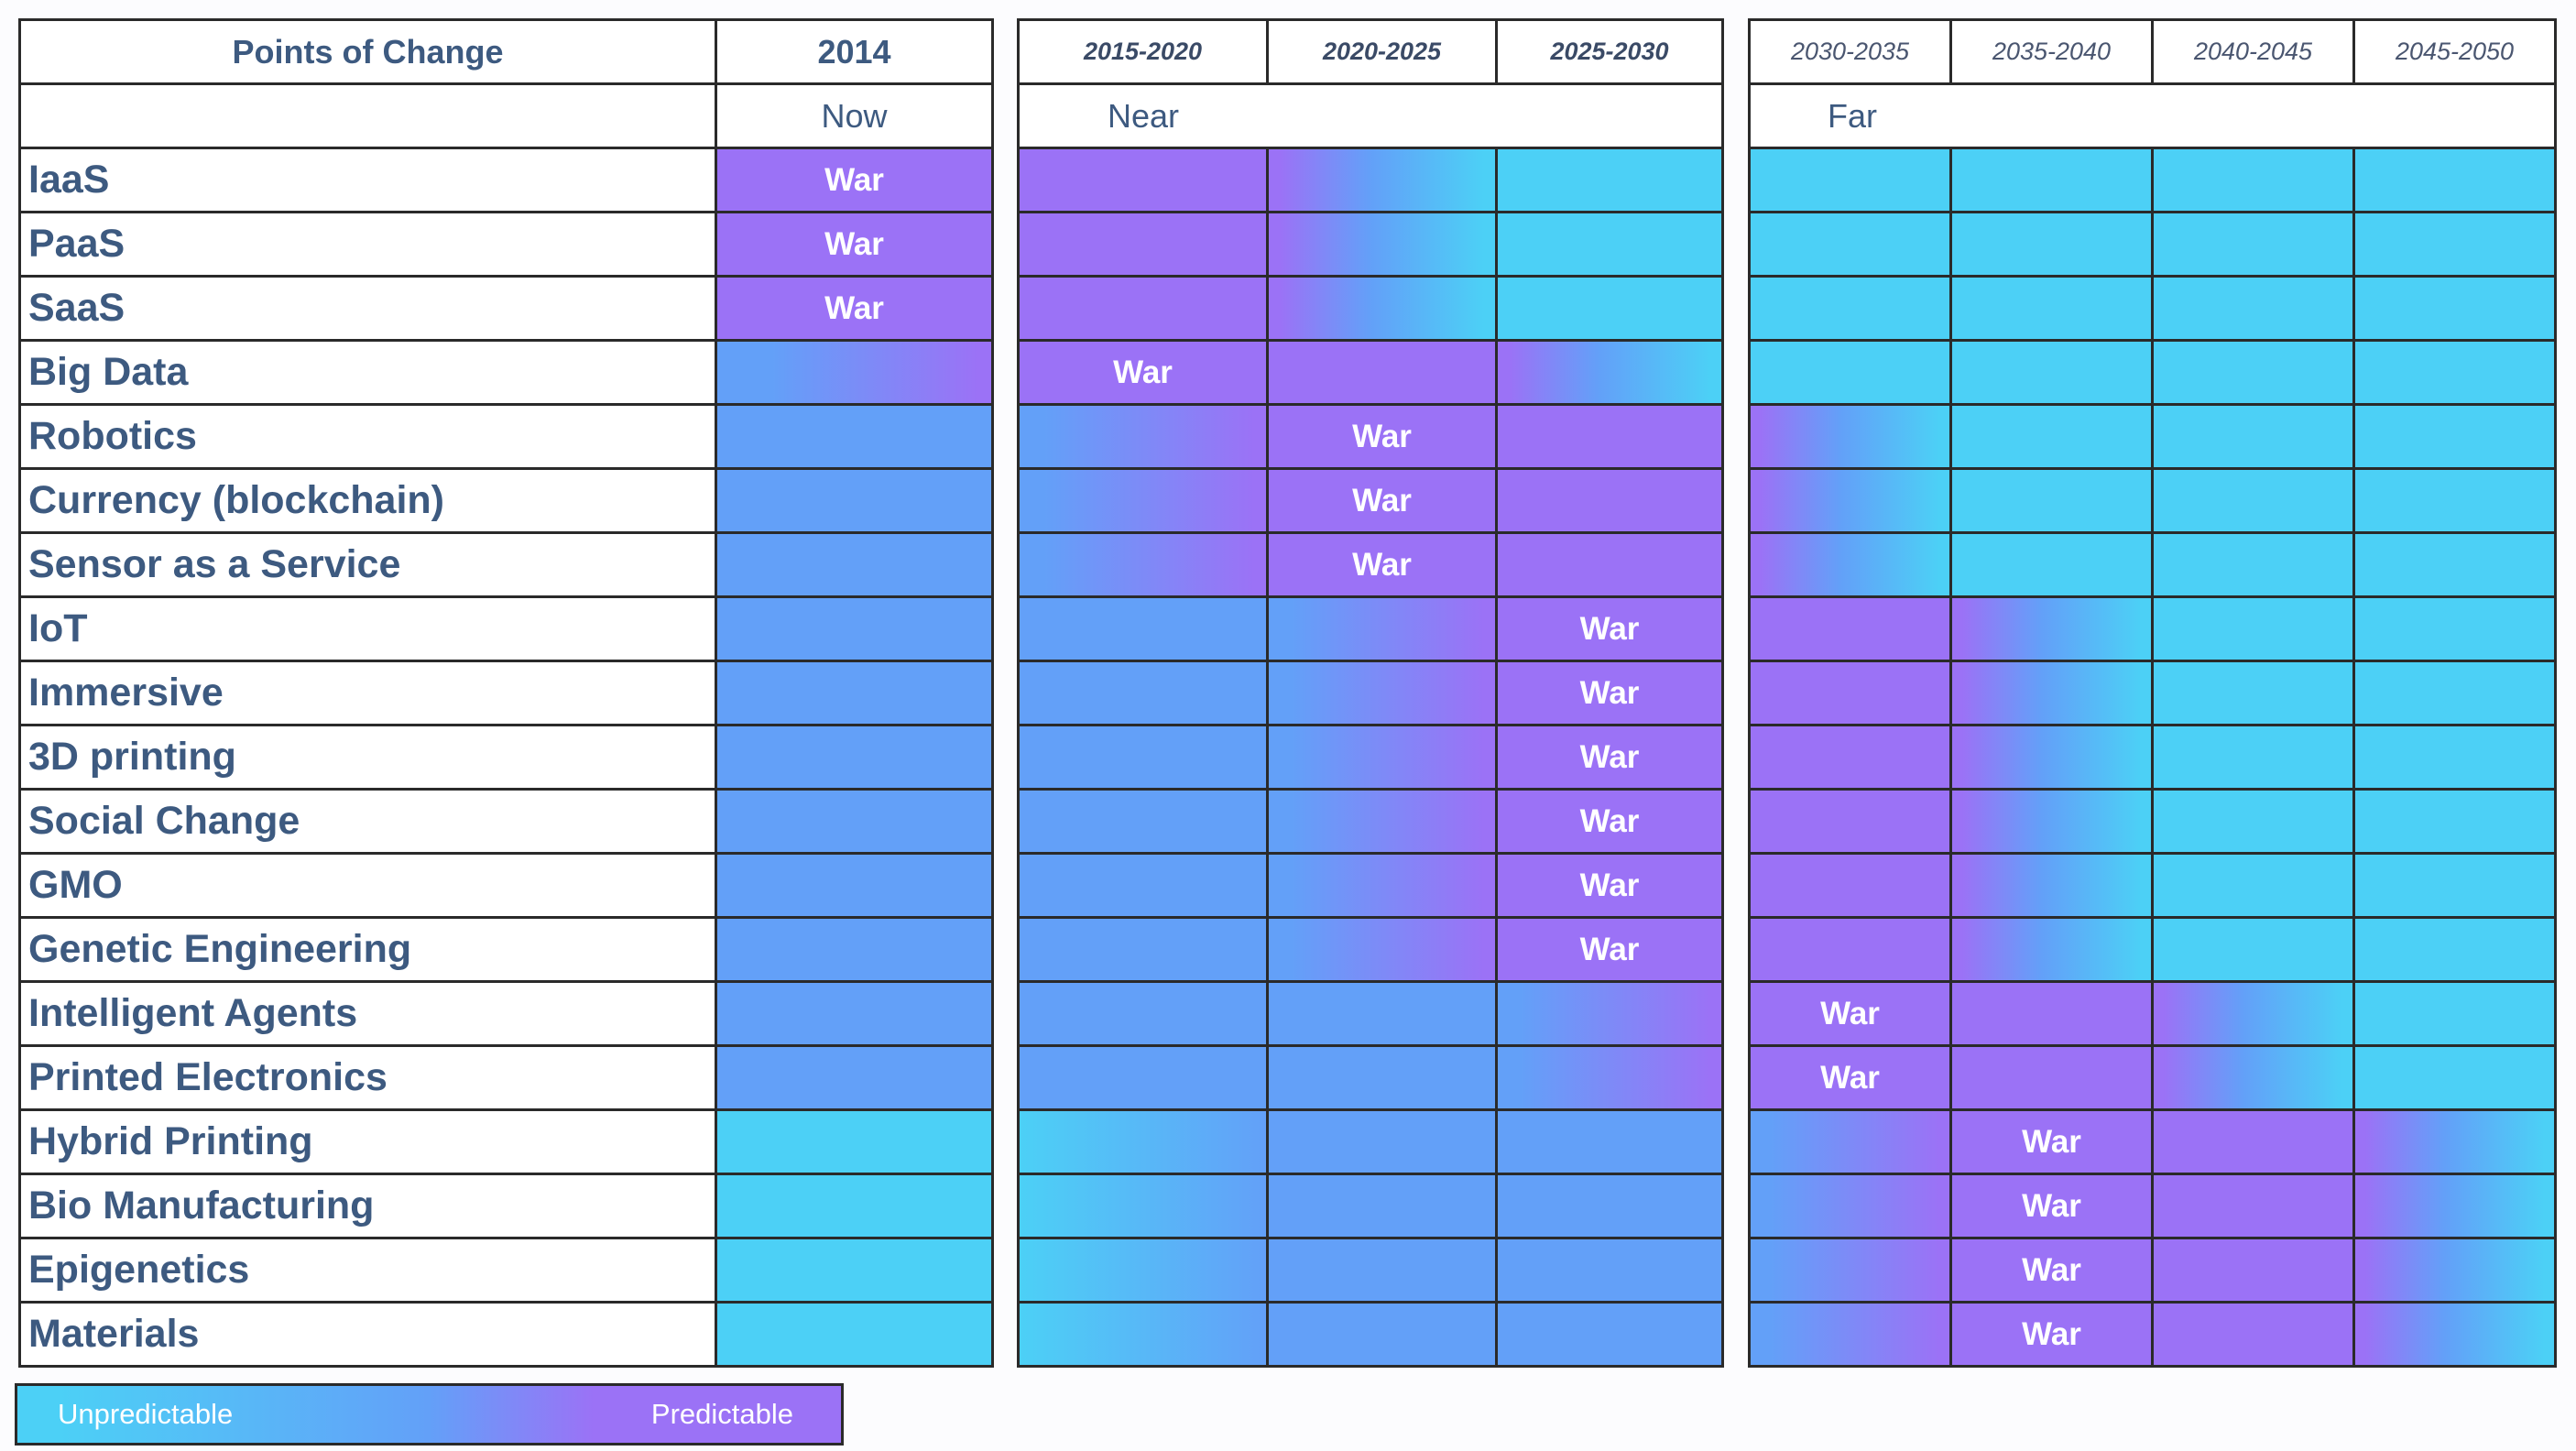 This screenshot has height=1451, width=2576. What do you see at coordinates (369, 245) in the screenshot?
I see `row-label: PaaS` at bounding box center [369, 245].